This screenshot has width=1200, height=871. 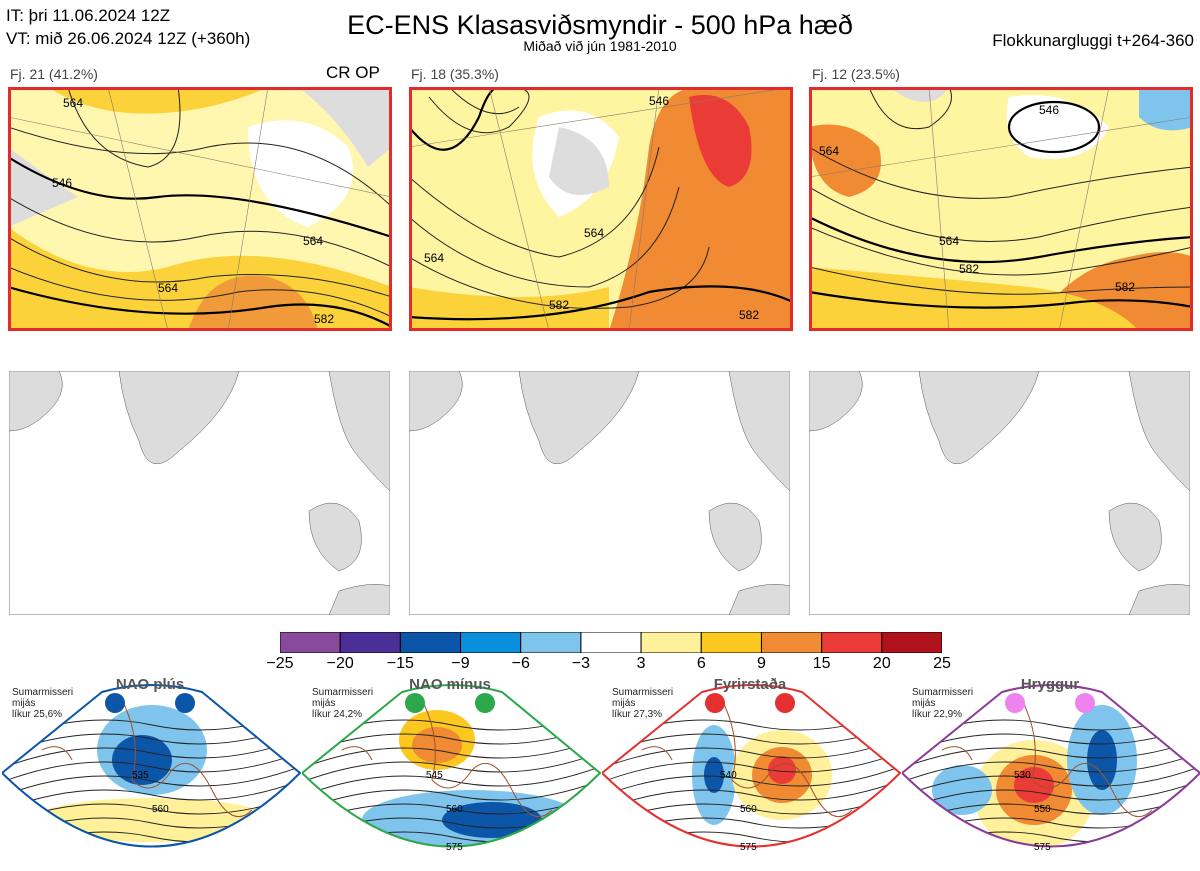 What do you see at coordinates (450, 684) in the screenshot?
I see `regime-title: NAO mínus` at bounding box center [450, 684].